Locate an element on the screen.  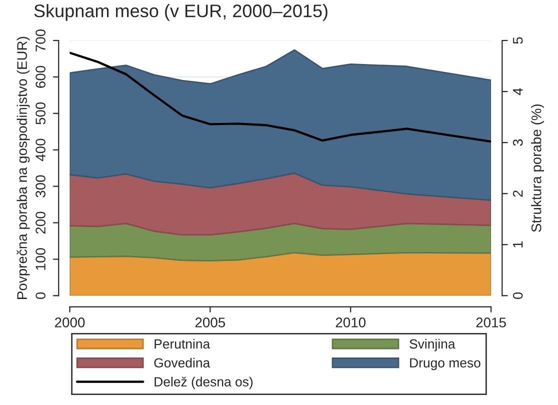
y-tick-label: 400 is located at coordinates (41, 150).